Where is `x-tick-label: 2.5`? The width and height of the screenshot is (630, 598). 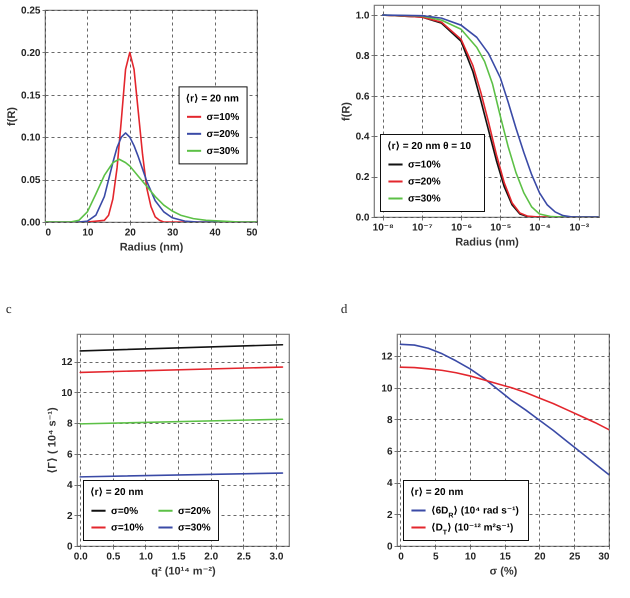
x-tick-label: 2.5 is located at coordinates (244, 557).